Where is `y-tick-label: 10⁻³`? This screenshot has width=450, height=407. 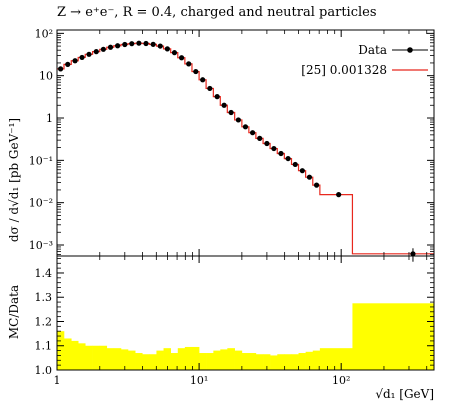 y-tick-label: 10⁻³ is located at coordinates (41, 245).